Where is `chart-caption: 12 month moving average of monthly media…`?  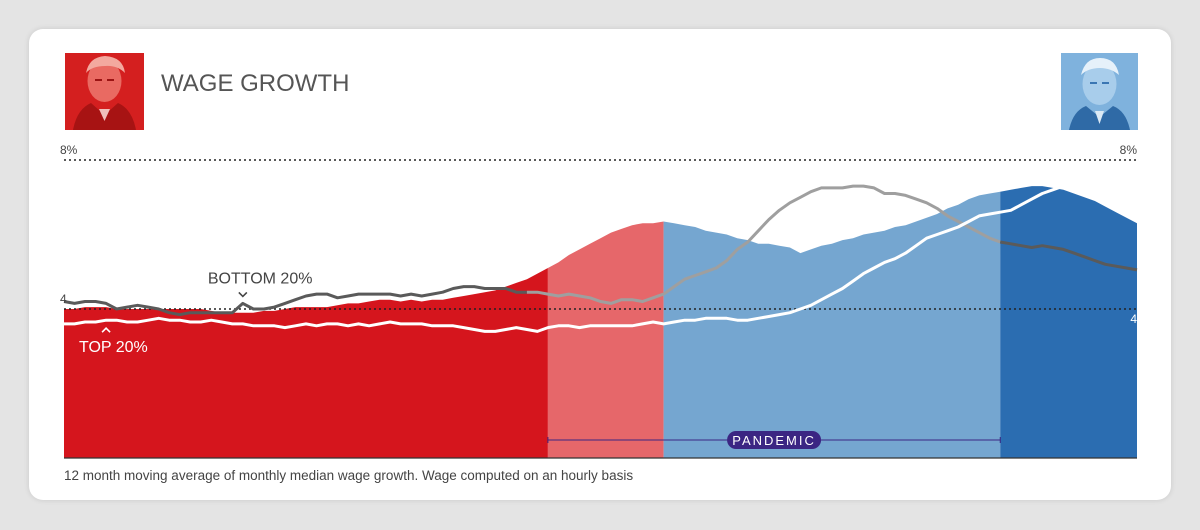
chart-caption: 12 month moving average of monthly media… is located at coordinates (348, 475).